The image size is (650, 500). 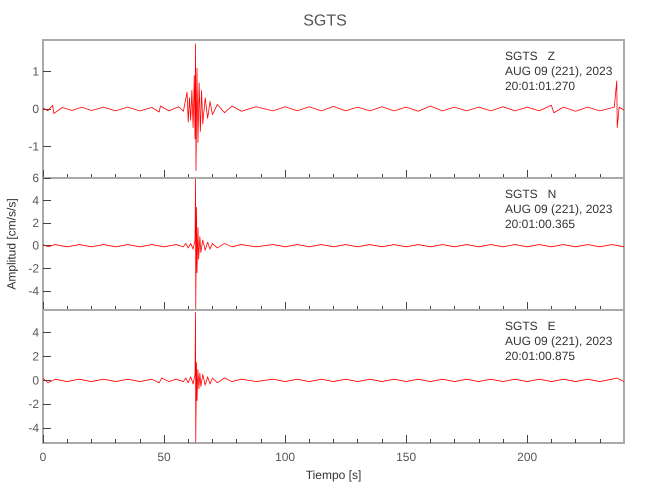 What do you see at coordinates (540, 86) in the screenshot?
I see `annotation: 20:01:01.270` at bounding box center [540, 86].